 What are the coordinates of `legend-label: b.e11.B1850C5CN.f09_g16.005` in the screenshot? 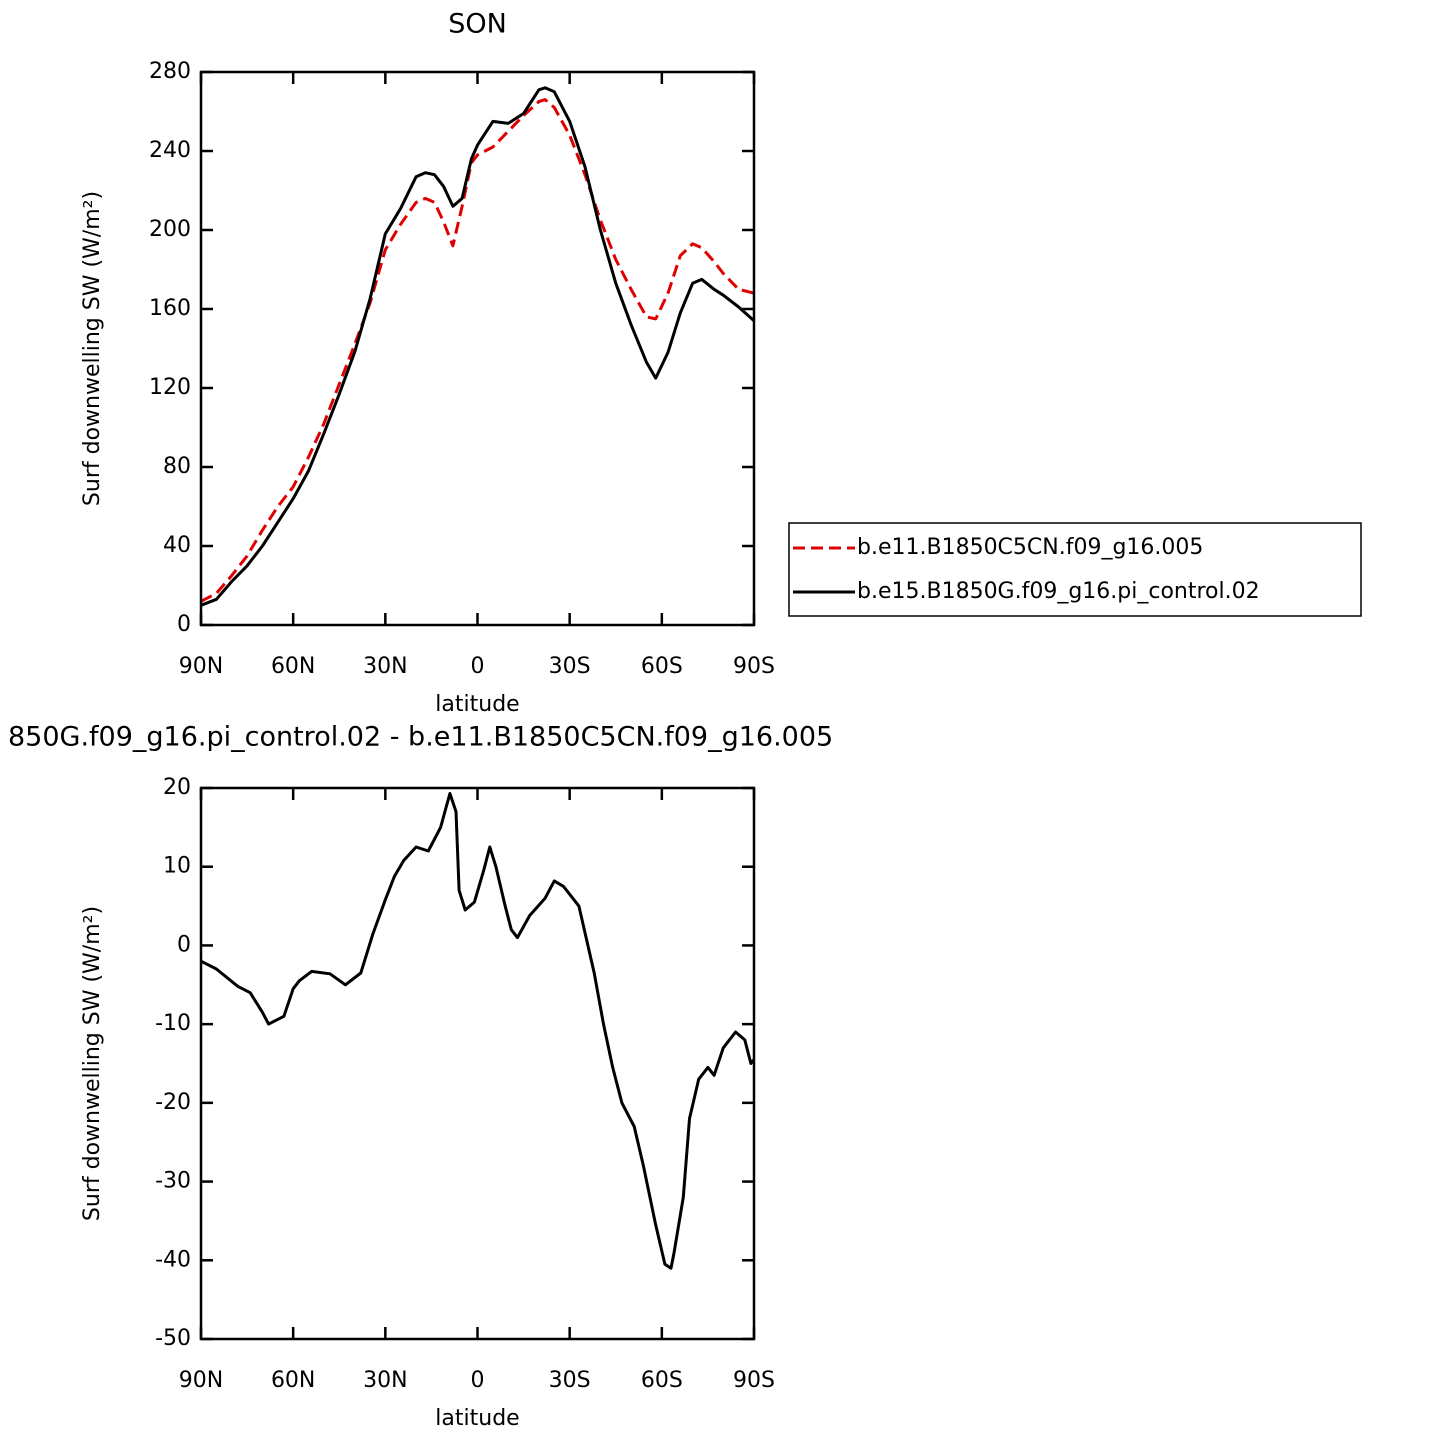 It's located at (1030, 547).